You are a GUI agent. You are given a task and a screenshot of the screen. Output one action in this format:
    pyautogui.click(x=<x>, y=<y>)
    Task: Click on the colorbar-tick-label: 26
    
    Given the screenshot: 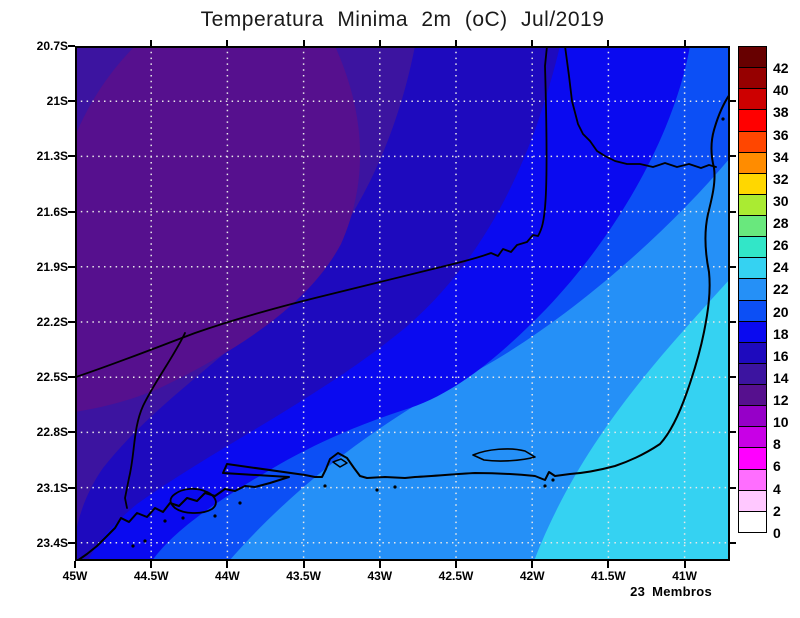 What is the action you would take?
    pyautogui.click(x=781, y=245)
    